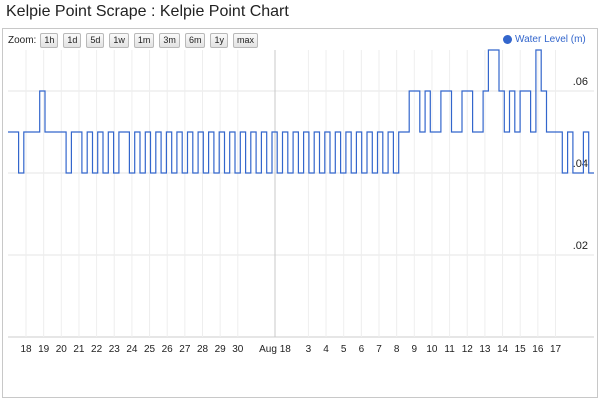 Image resolution: width=611 pixels, height=410 pixels. Describe the element at coordinates (275, 349) in the screenshot. I see `x-tick-label: Aug 18` at that location.